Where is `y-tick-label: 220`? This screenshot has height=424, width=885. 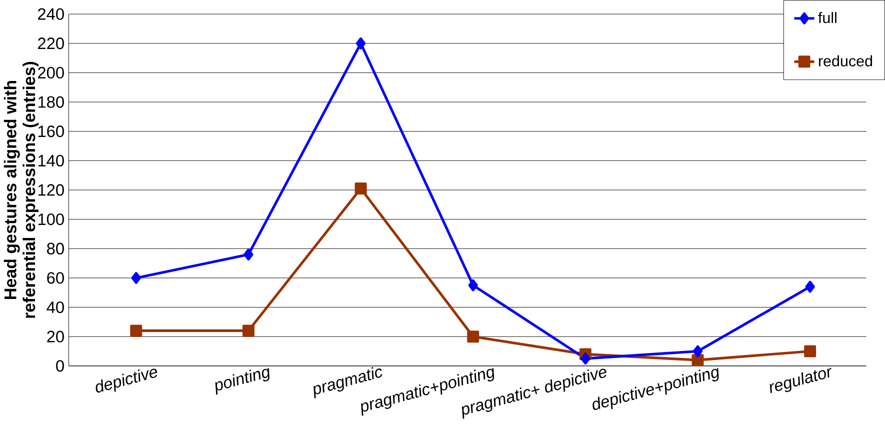 y-tick-label: 220 is located at coordinates (51, 44).